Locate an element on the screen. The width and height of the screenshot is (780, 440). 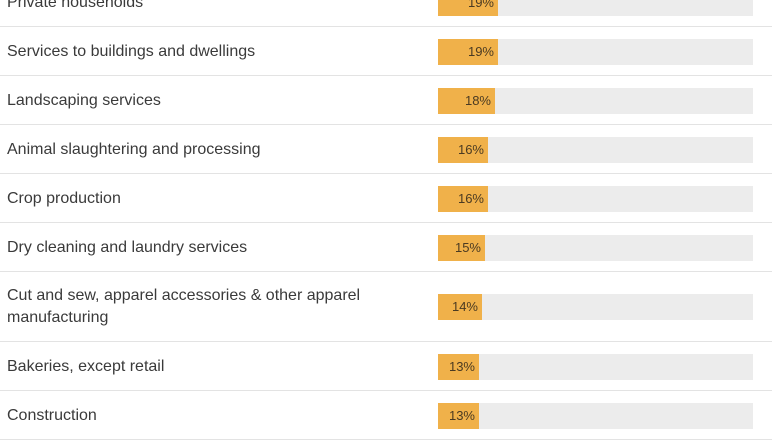
category-label: Crop production is located at coordinates (64, 198).